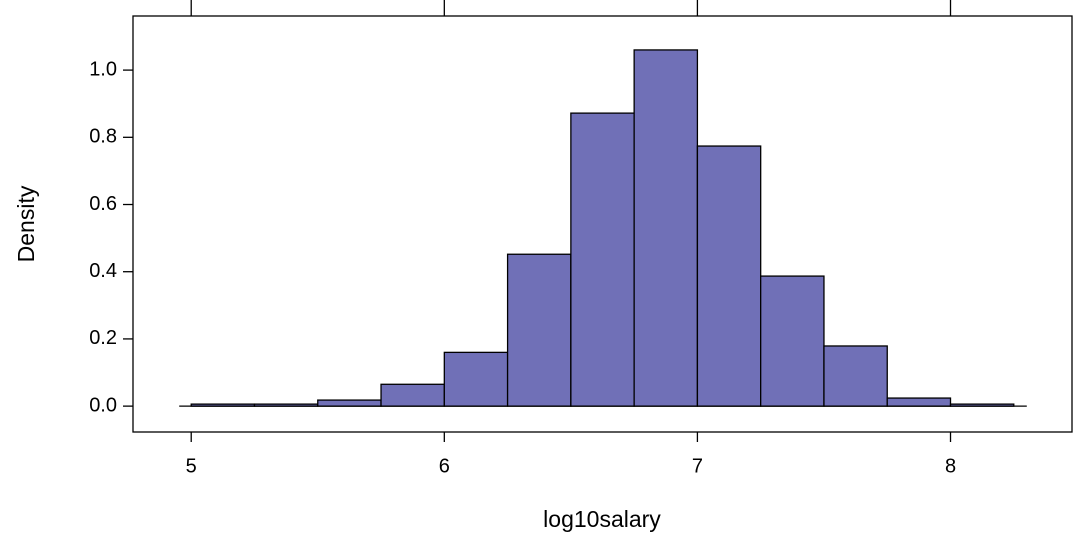 The height and width of the screenshot is (544, 1076). What do you see at coordinates (444, 466) in the screenshot?
I see `x-tick-label: 6` at bounding box center [444, 466].